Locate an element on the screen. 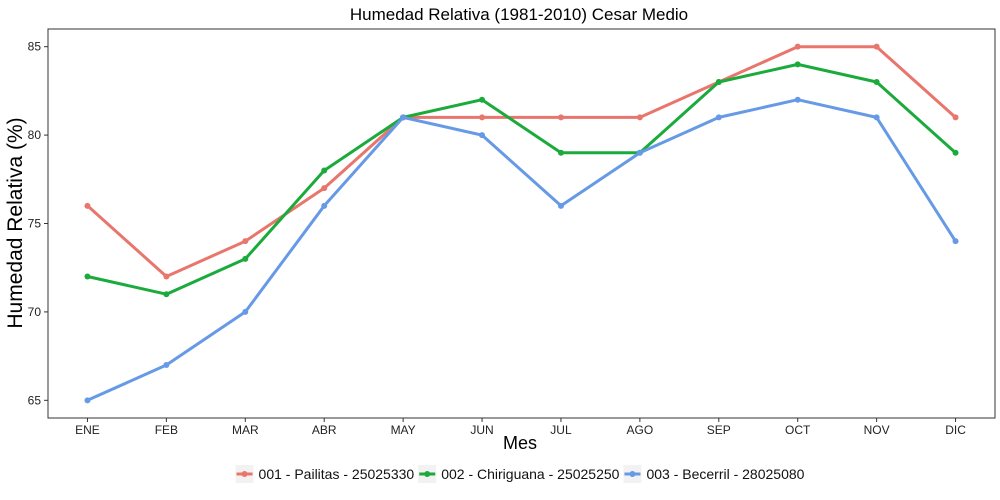 This screenshot has width=1000, height=500. x-tick-label: JUL is located at coordinates (561, 430).